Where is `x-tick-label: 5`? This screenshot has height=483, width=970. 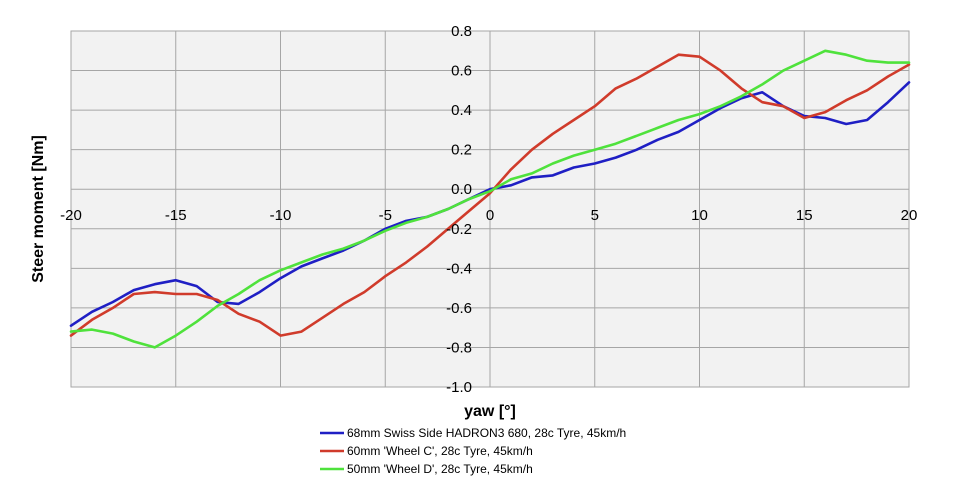 x-tick-label: 5 is located at coordinates (595, 215).